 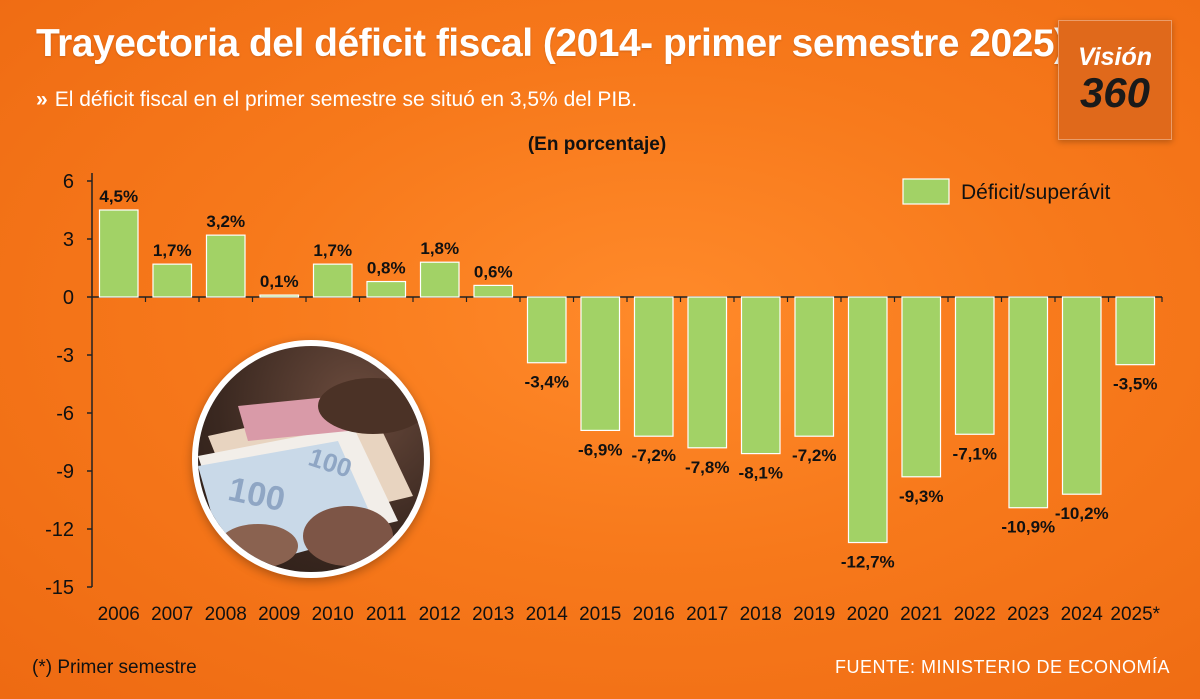 What do you see at coordinates (597, 144) in the screenshot?
I see `unit-label: (En porcentaje)` at bounding box center [597, 144].